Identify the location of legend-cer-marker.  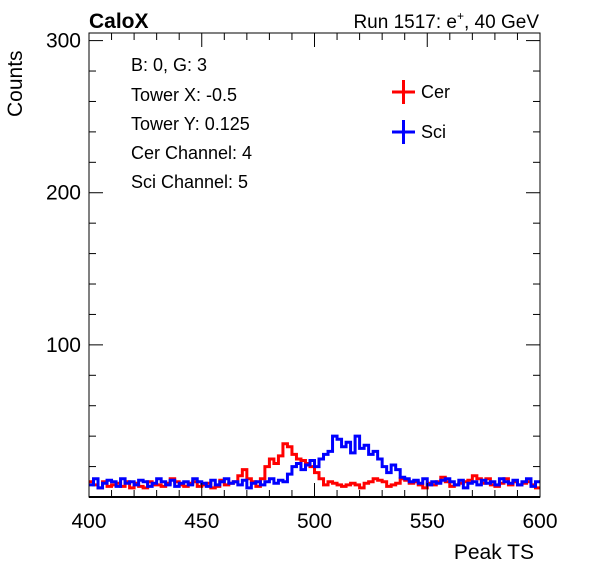
(403, 92).